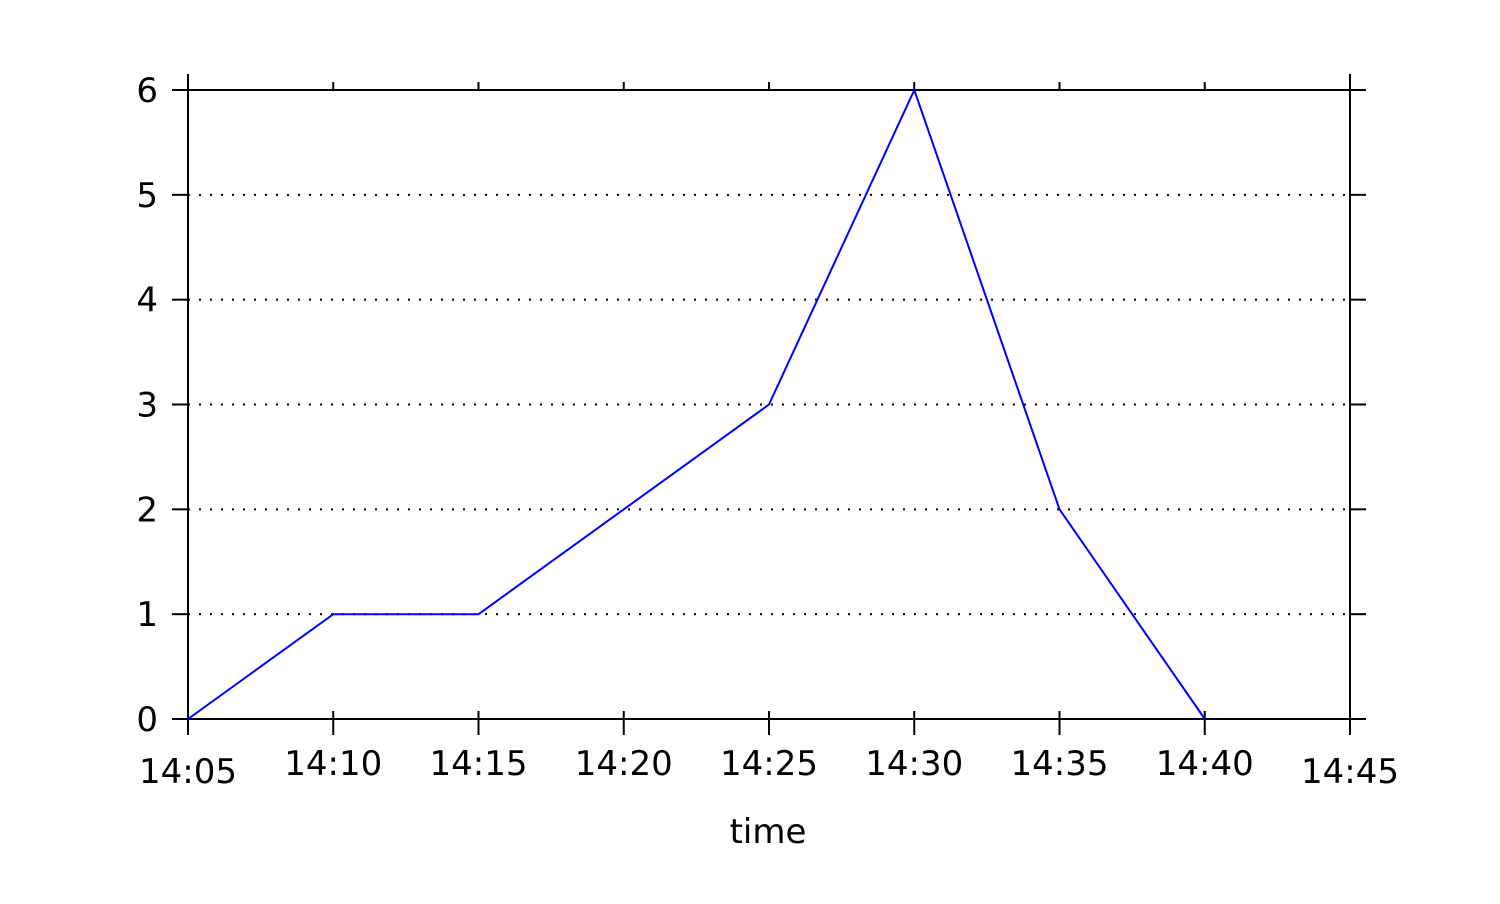 The height and width of the screenshot is (904, 1500). What do you see at coordinates (147, 406) in the screenshot?
I see `y-tick-label: 3` at bounding box center [147, 406].